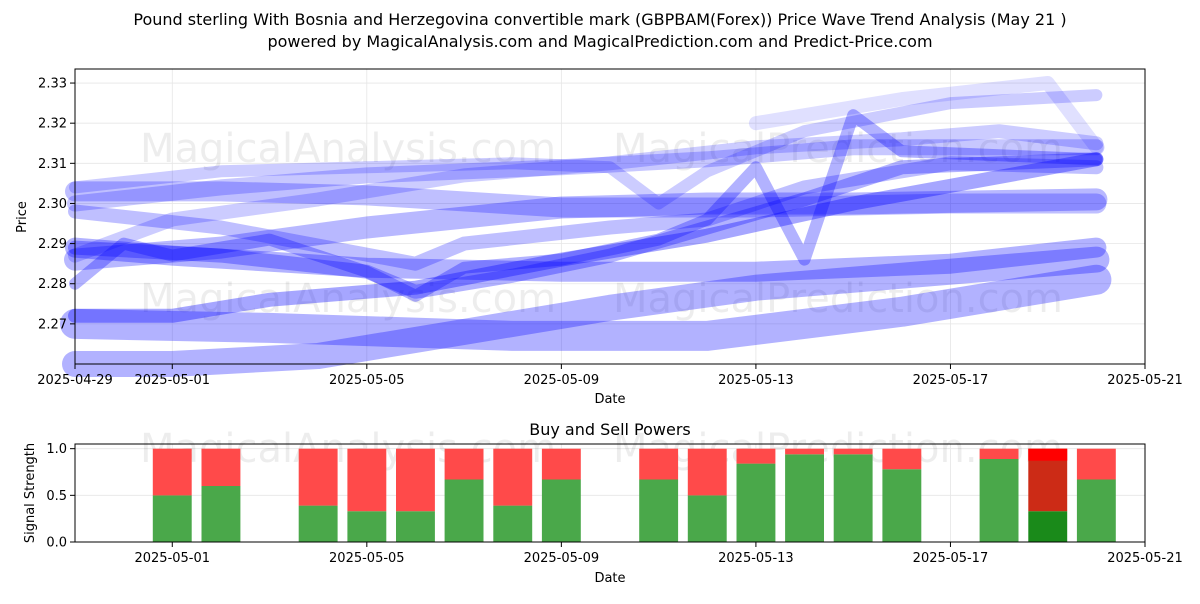 The image size is (1200, 604). What do you see at coordinates (1145, 380) in the screenshot?
I see `price-x-tick-label: 2025-05-21` at bounding box center [1145, 380].